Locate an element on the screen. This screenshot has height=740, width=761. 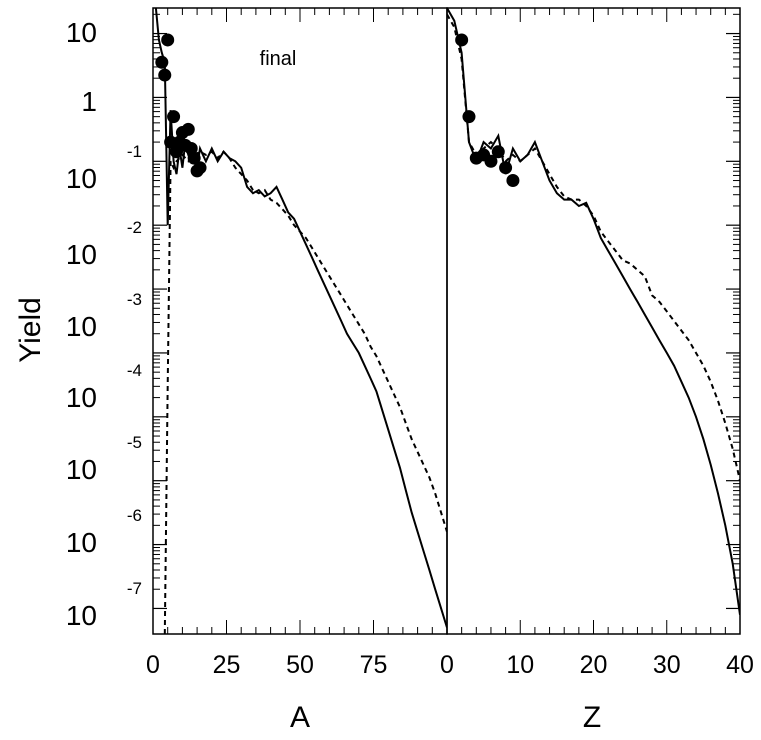
x-tick-label-z: 0 is located at coordinates (447, 665).